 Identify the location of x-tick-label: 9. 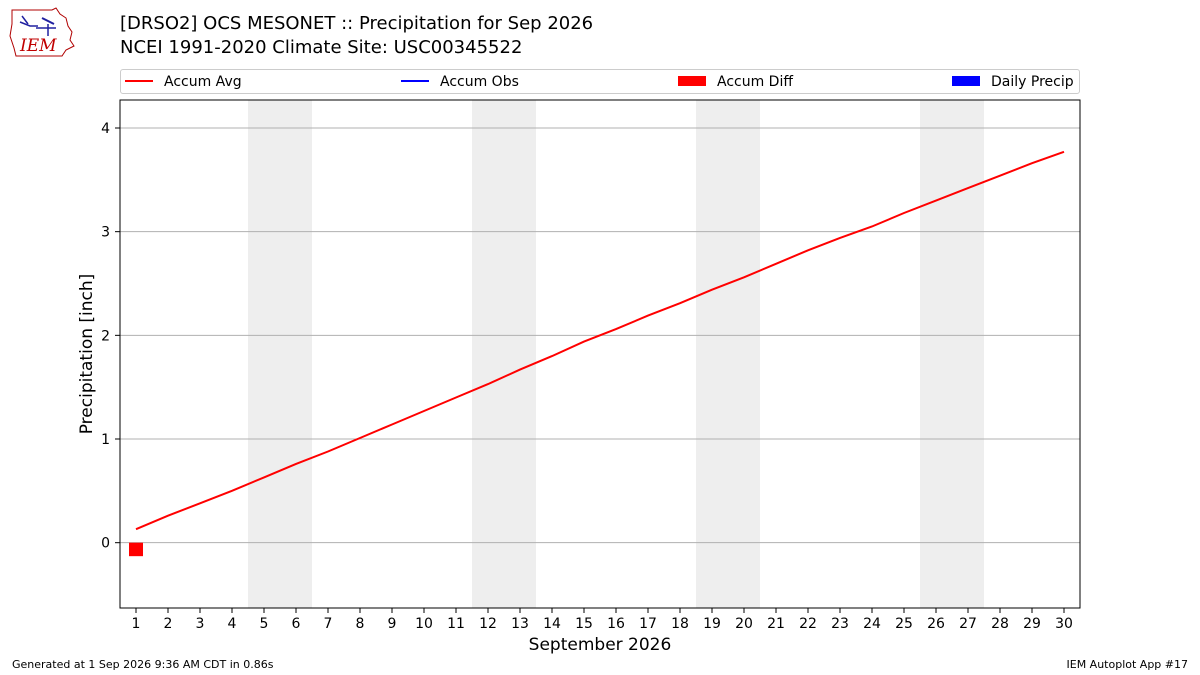
(392, 624).